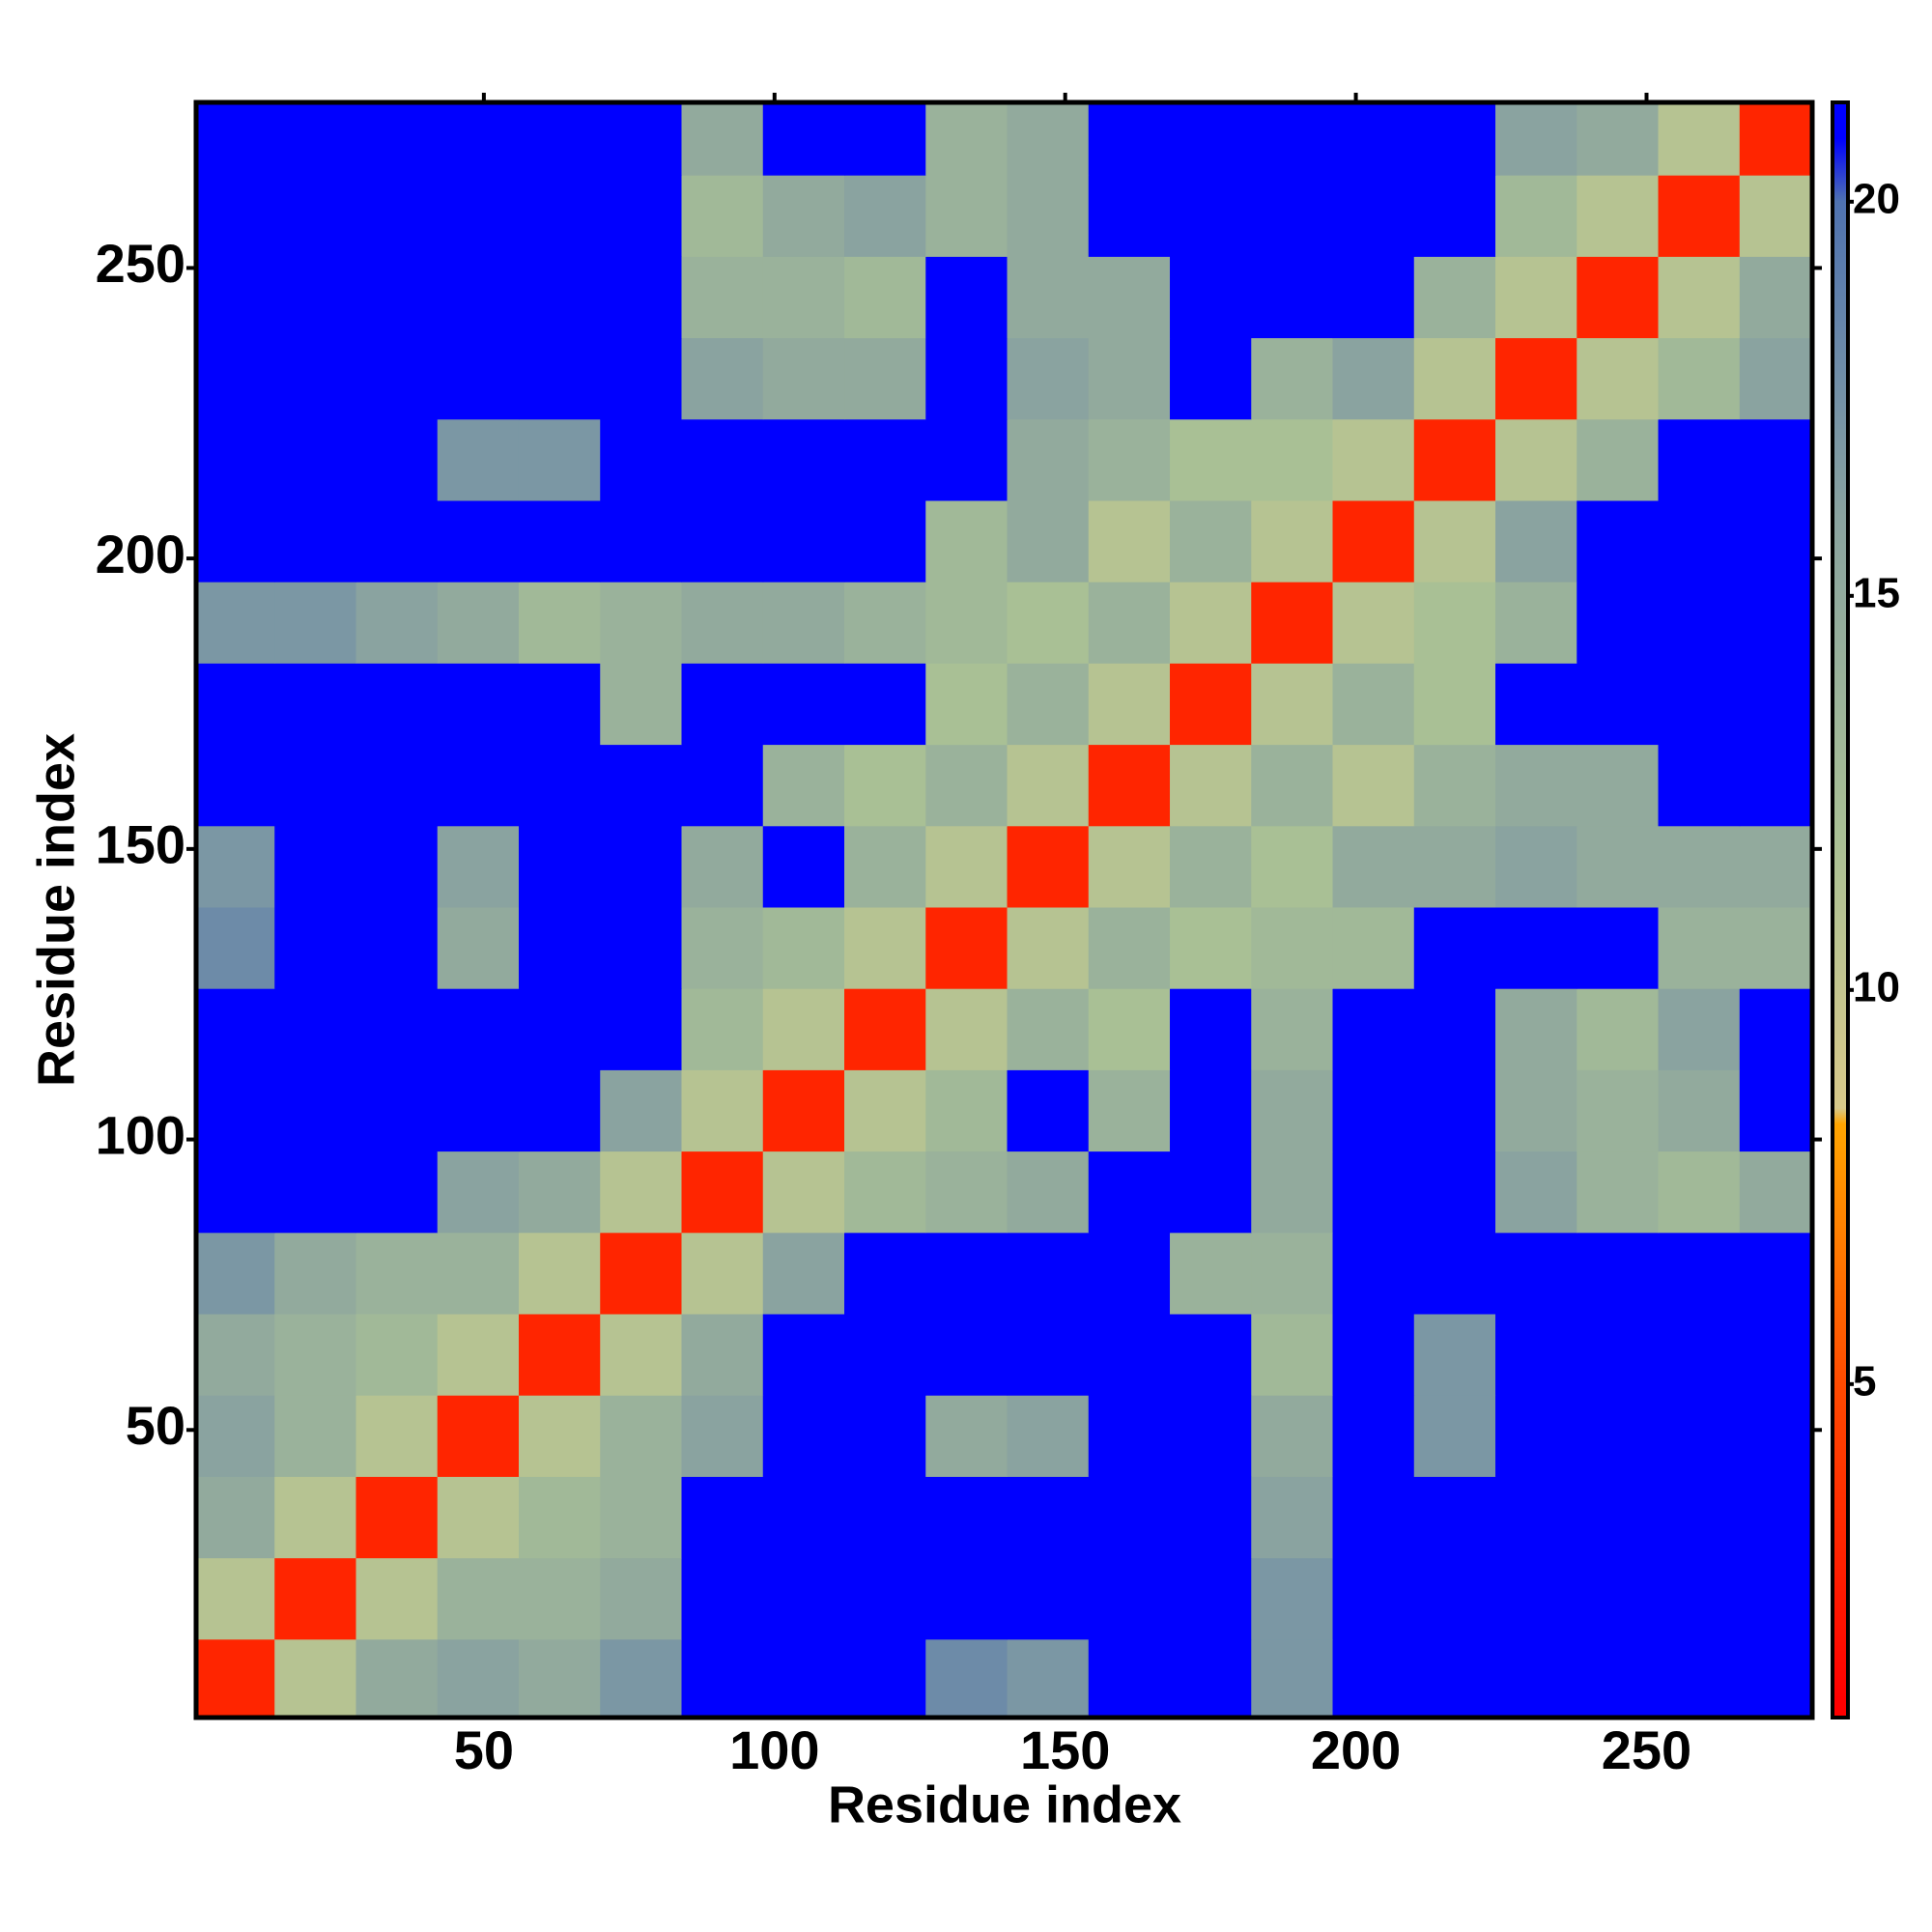  Describe the element at coordinates (1646, 1749) in the screenshot. I see `x-tick-label: 250` at that location.